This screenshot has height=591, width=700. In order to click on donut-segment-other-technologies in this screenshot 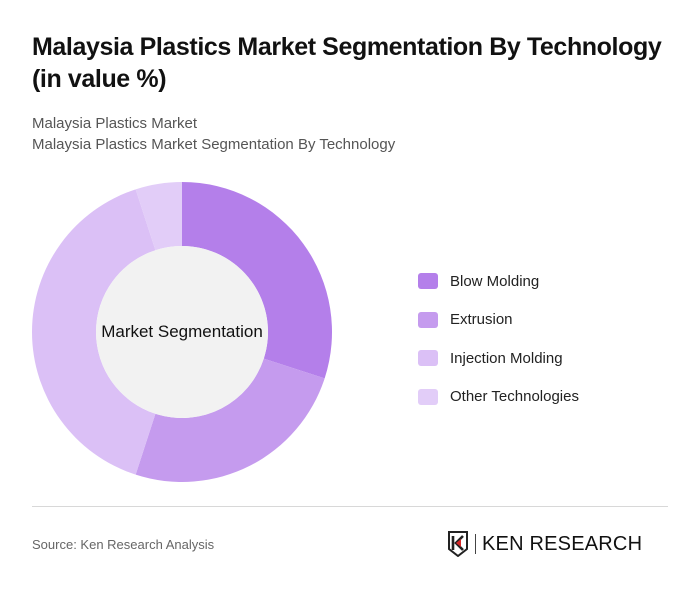, I will do `click(158, 216)`.